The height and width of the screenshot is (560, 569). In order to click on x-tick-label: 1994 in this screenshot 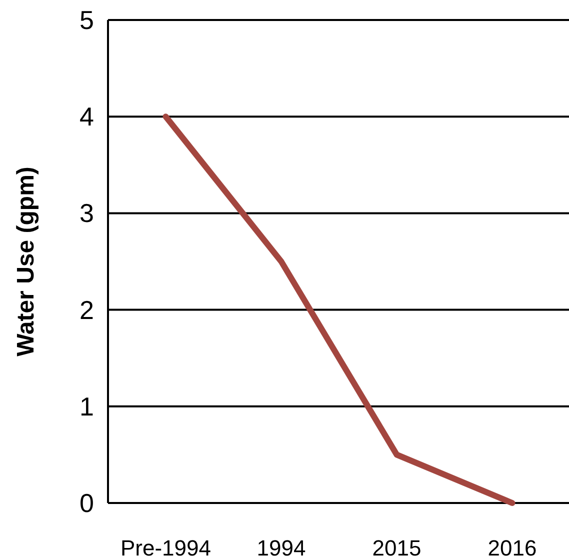, I will do `click(281, 548)`.